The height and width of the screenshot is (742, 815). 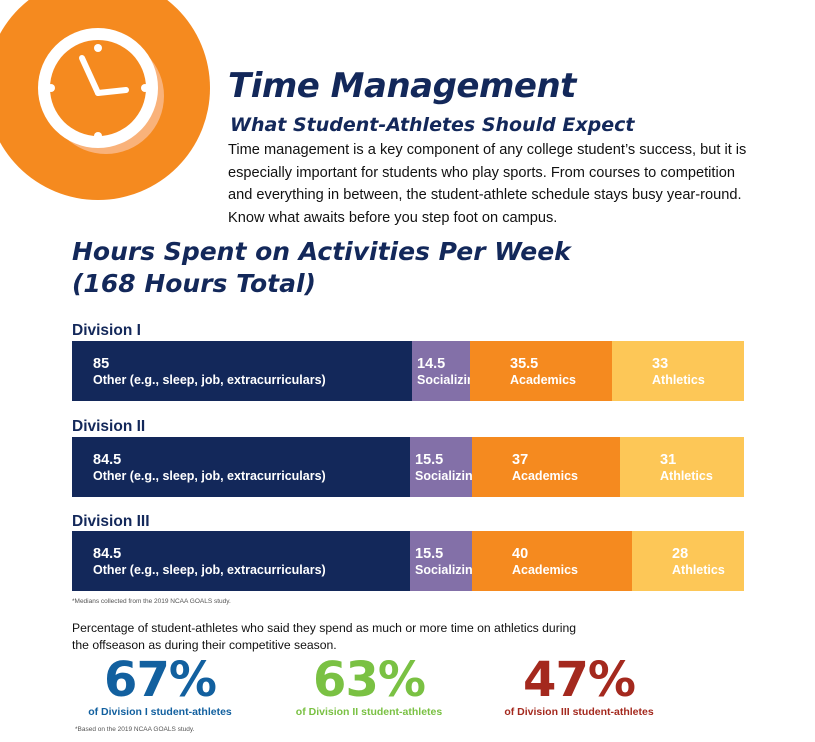 I want to click on segment-value: 14.5, so click(x=431, y=364).